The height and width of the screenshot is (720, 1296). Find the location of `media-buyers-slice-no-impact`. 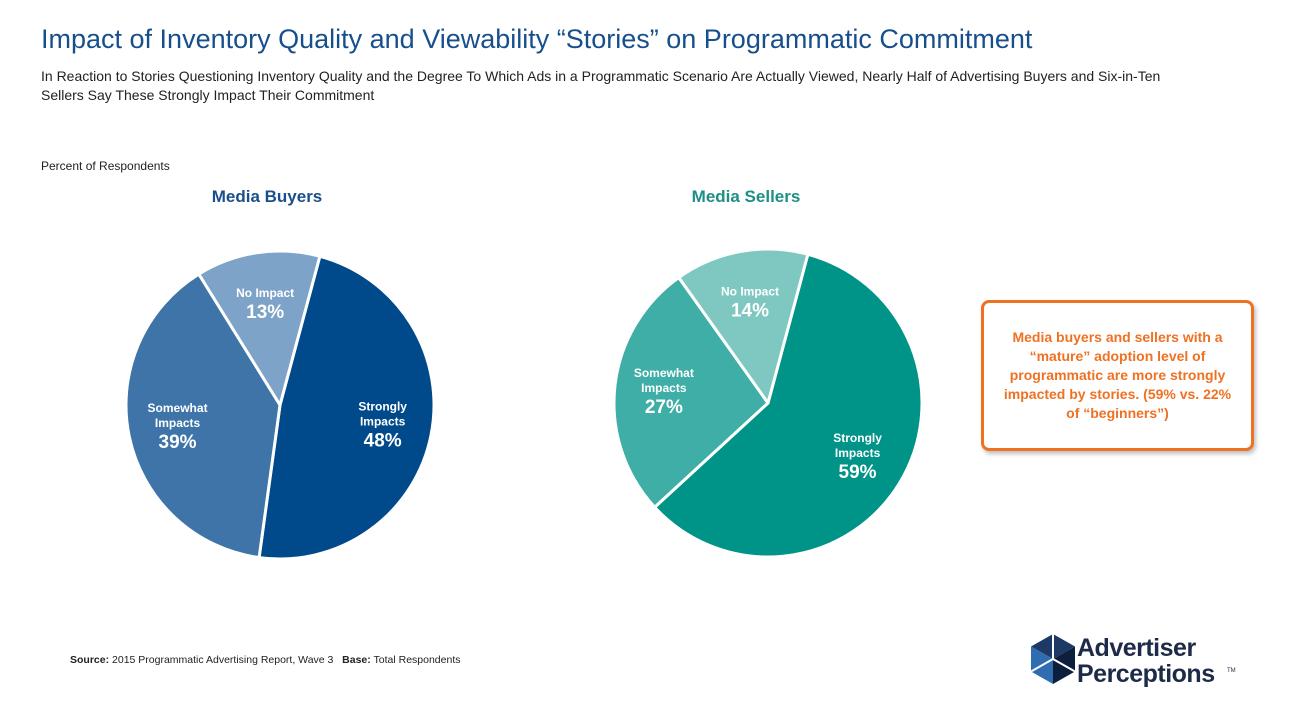

media-buyers-slice-no-impact is located at coordinates (259, 328).